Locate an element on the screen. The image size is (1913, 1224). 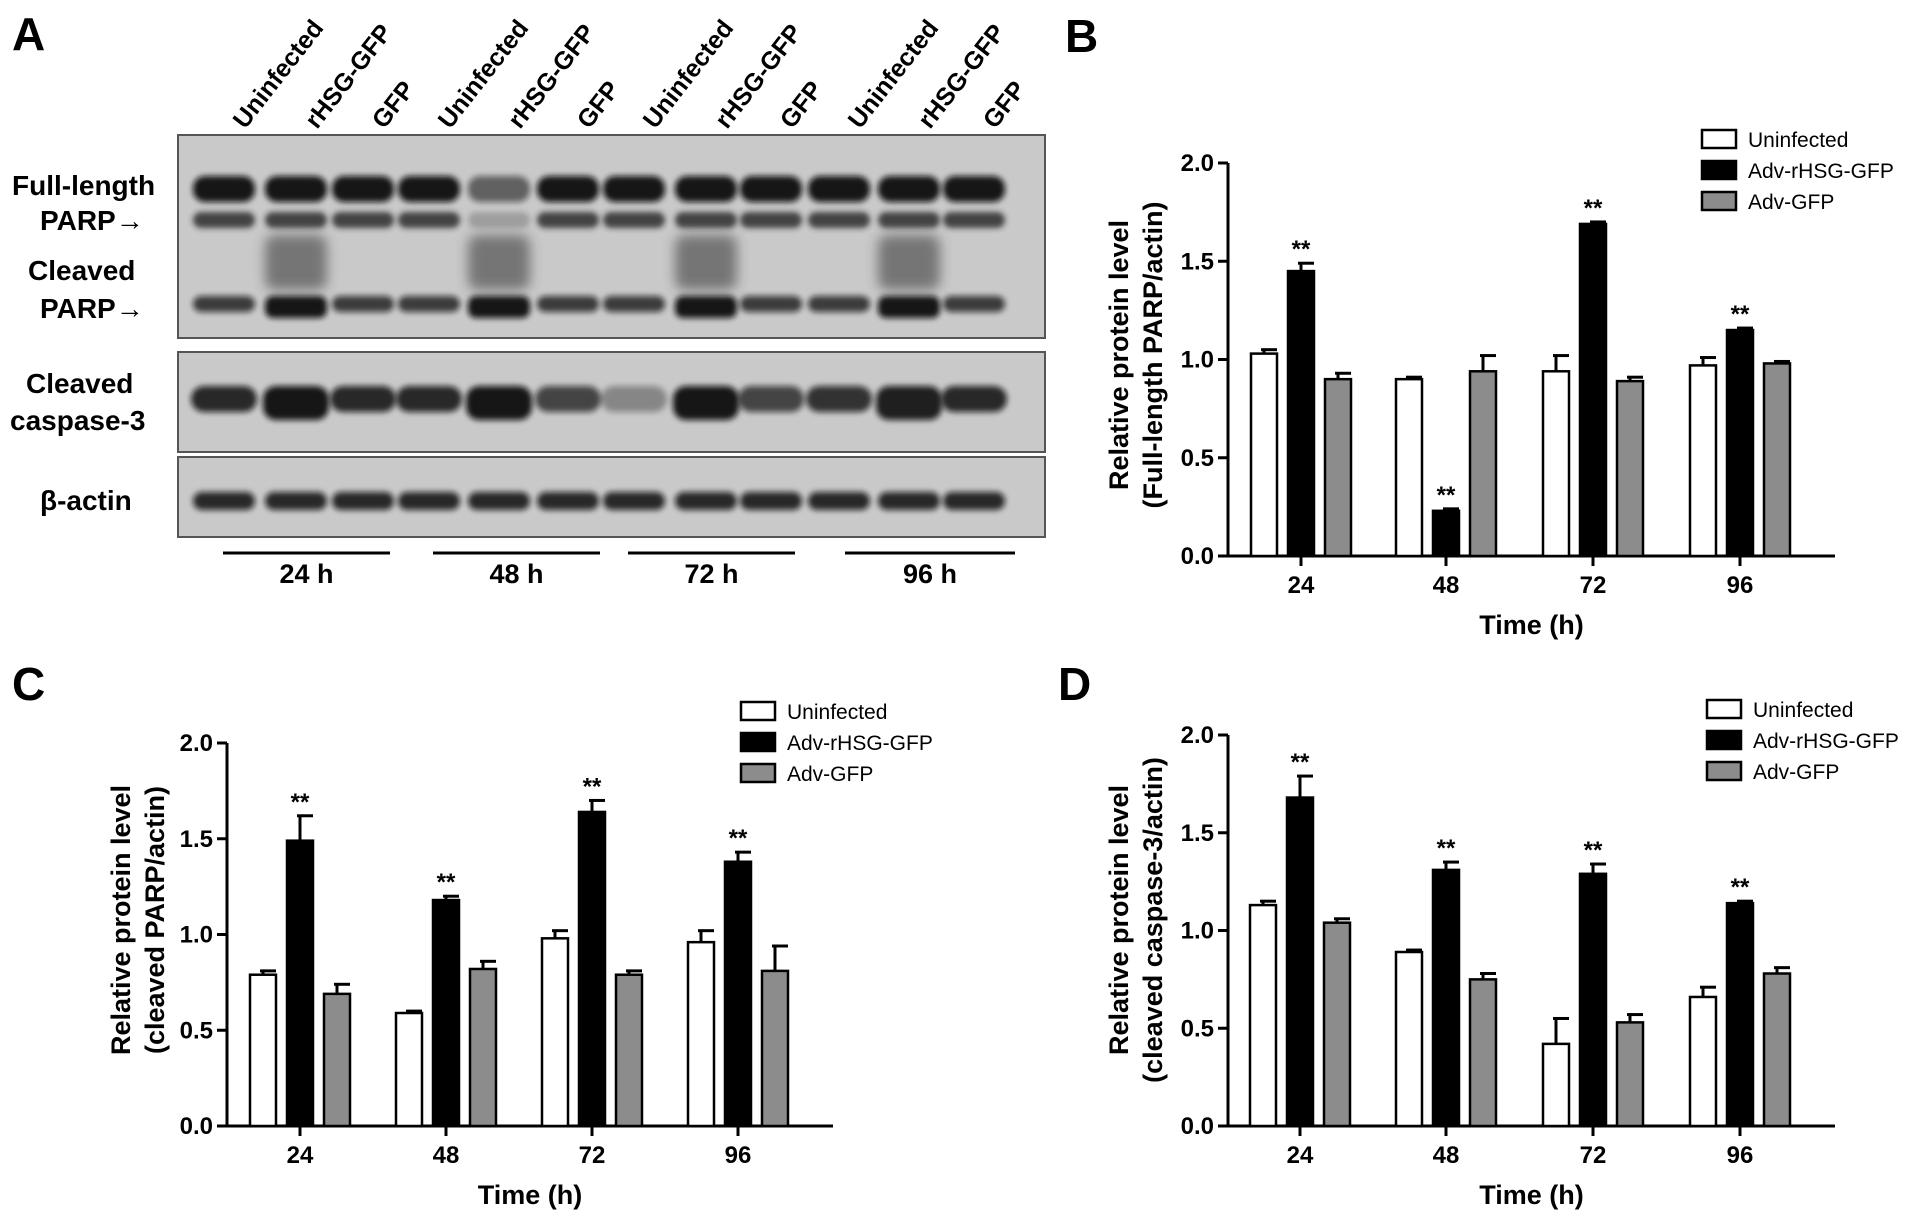
x-axis-label: Time (h) is located at coordinates (1531, 625).